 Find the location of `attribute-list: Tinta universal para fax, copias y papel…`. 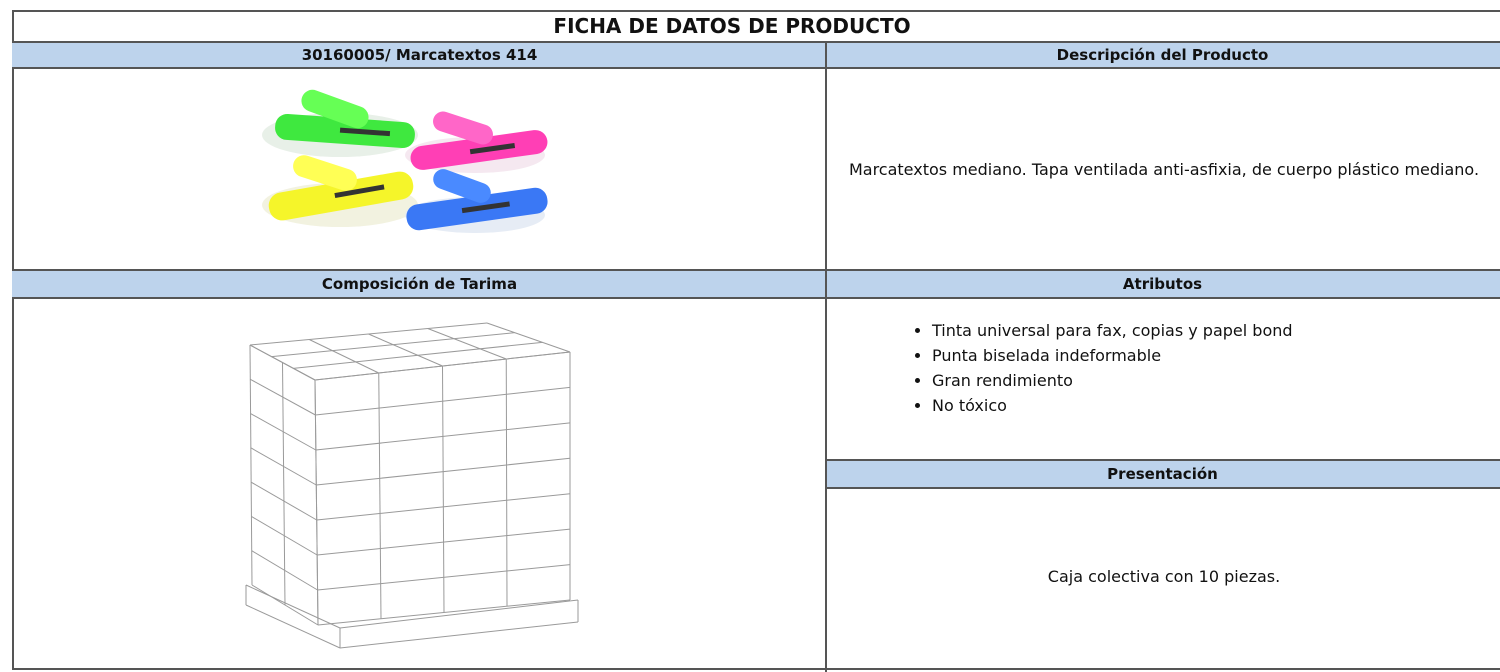

attribute-list: Tinta universal para fax, copias y papel… is located at coordinates (1080, 368).